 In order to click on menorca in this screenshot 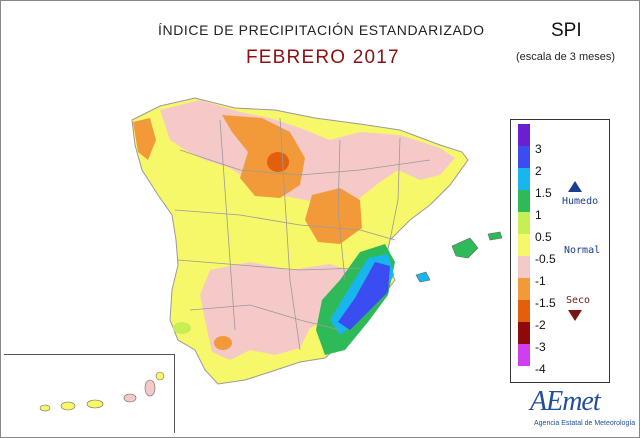, I will do `click(495, 236)`.